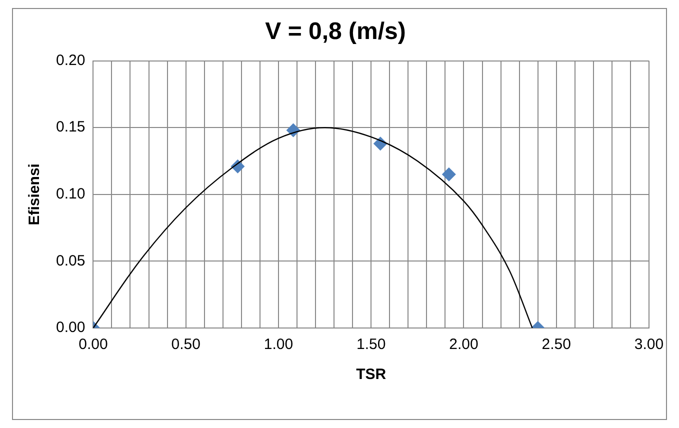  I want to click on y-tick-label: 0.00, so click(71, 327).